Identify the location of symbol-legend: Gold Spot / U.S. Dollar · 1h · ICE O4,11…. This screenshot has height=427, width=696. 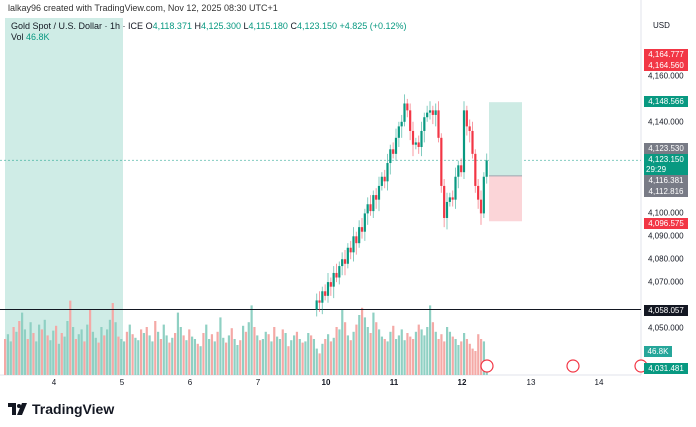
(209, 26).